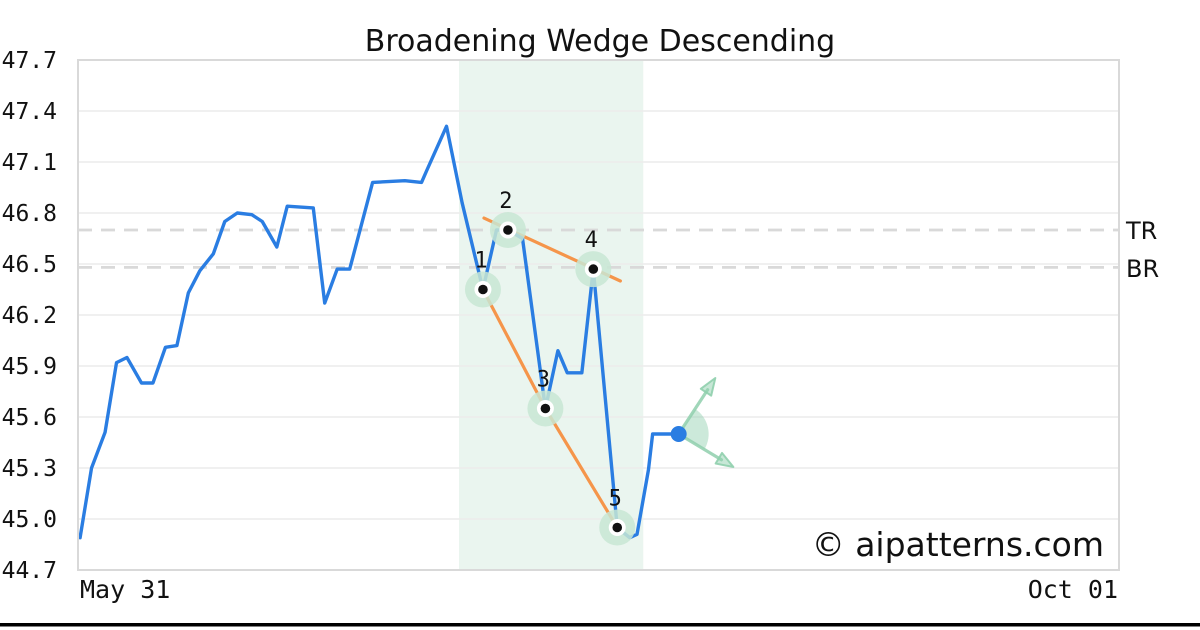 The image size is (1200, 630). Describe the element at coordinates (29, 112) in the screenshot. I see `y-tick-label: 47.4` at that location.